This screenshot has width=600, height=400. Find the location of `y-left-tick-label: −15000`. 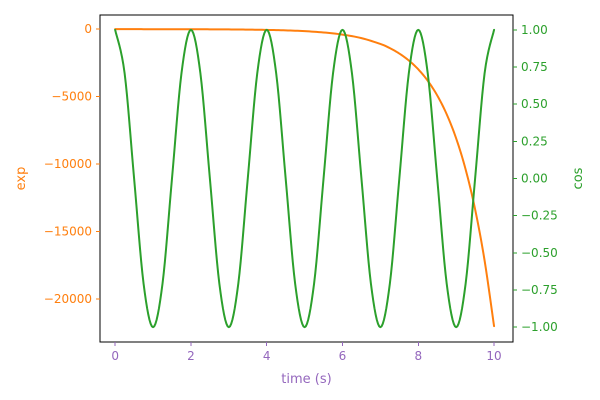

y-left-tick-label: −15000 is located at coordinates (68, 231).